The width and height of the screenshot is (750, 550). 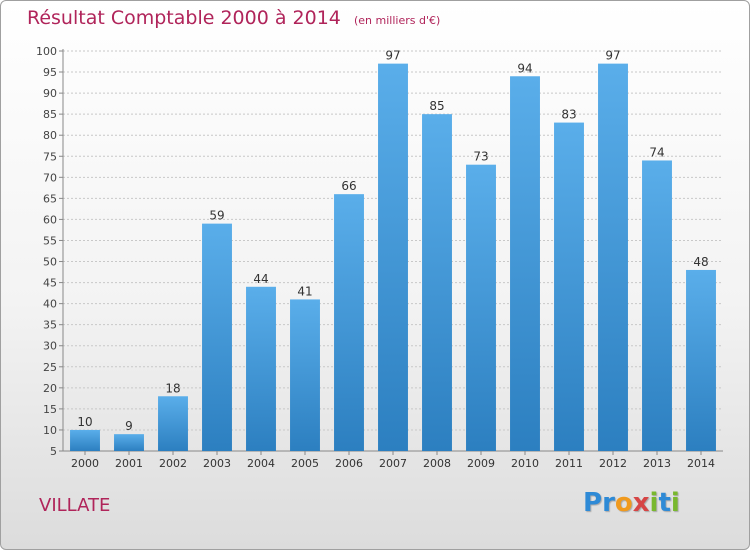 I want to click on y-tick-label: 70, so click(x=50, y=177).